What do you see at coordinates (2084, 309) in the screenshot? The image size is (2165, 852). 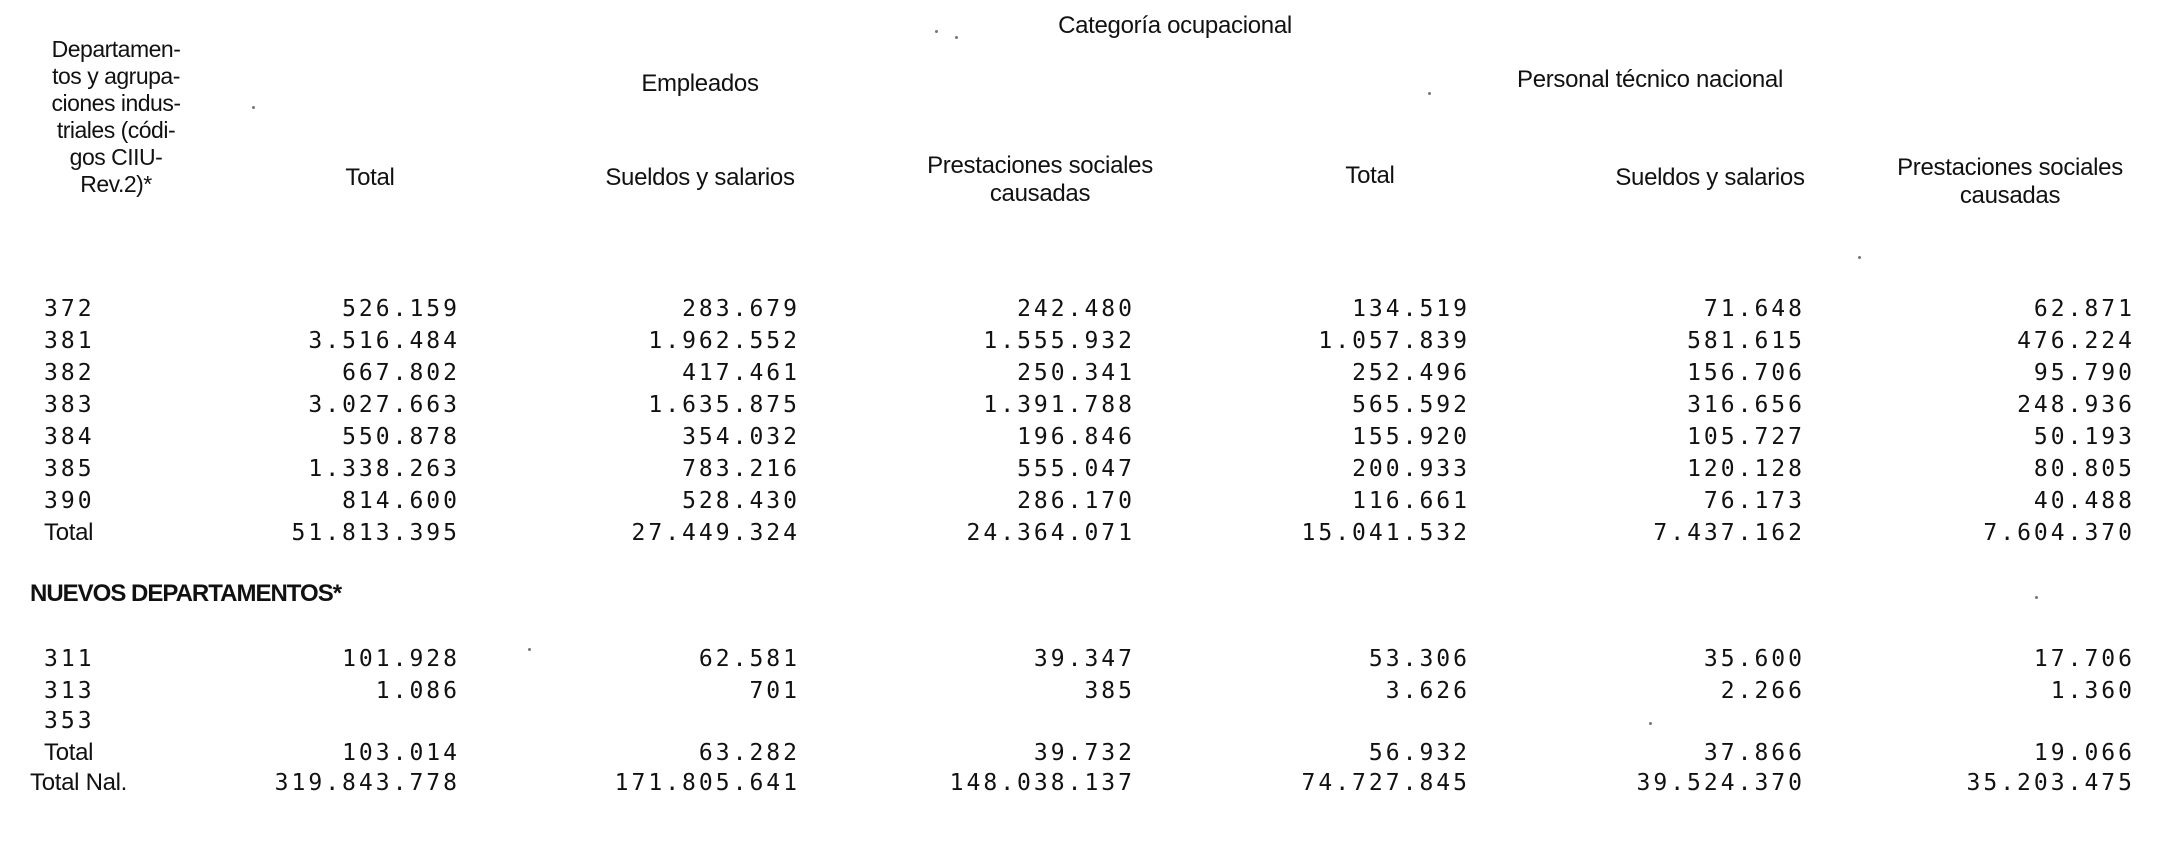 I see `cell-tecnico-prestaciones: 62.871` at bounding box center [2084, 309].